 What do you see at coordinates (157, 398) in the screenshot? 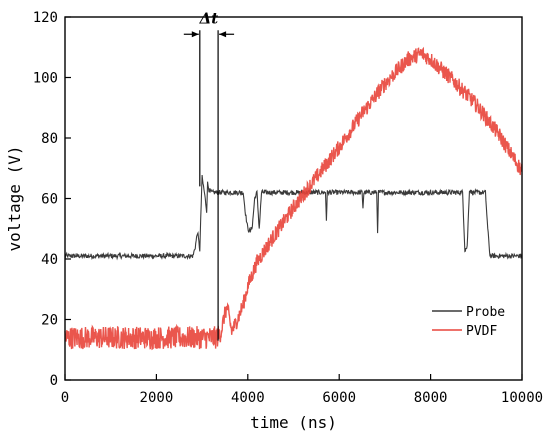
I see `x-tick-label: 2000` at bounding box center [157, 398].